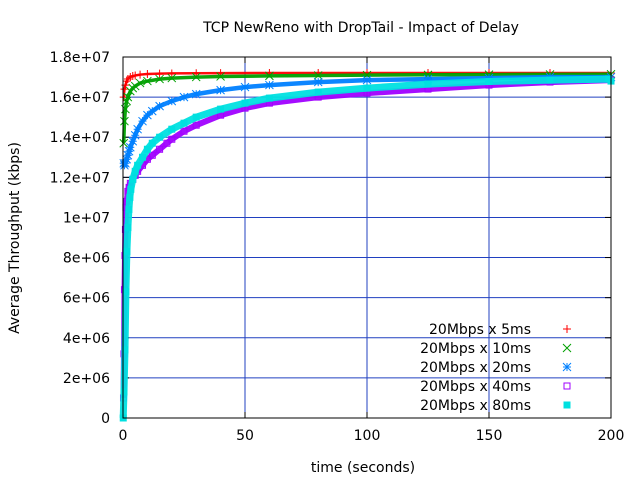  Describe the element at coordinates (245, 436) in the screenshot. I see `x-tick-label: 50` at that location.